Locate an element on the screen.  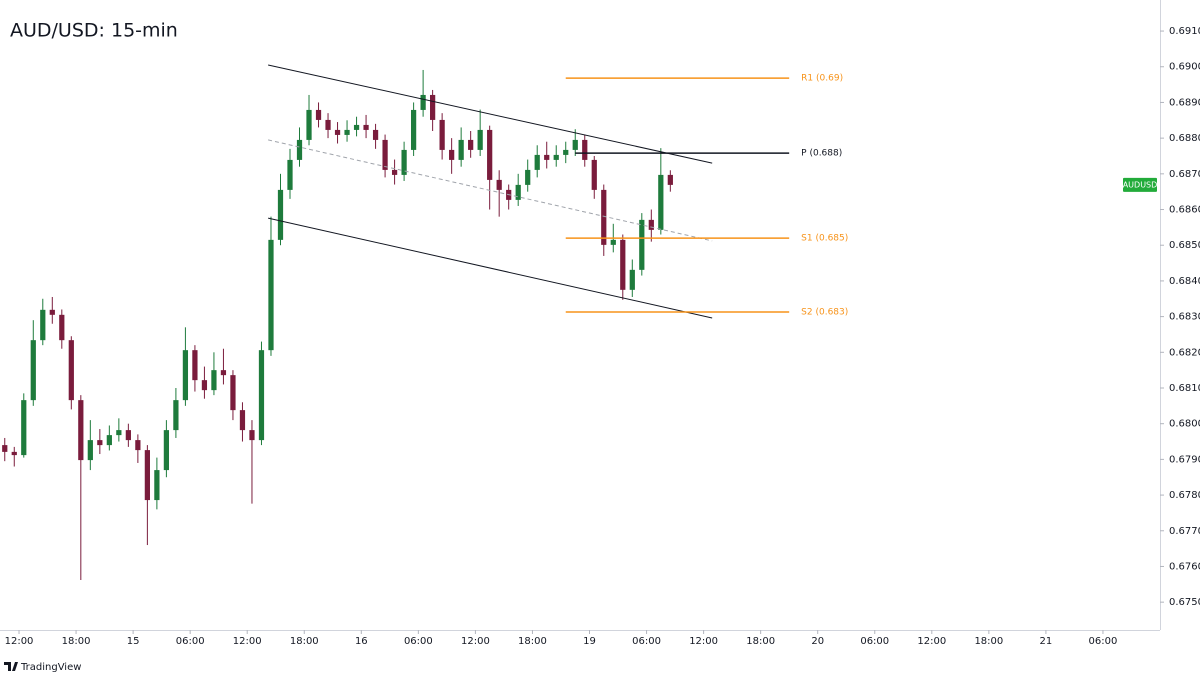
y-tick-label: 0.68300 is located at coordinates (1184, 317).